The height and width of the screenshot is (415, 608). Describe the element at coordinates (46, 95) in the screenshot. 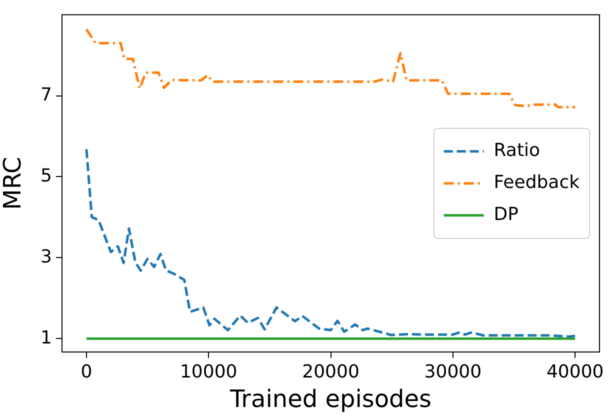

I see `y-tick-label: 7` at that location.